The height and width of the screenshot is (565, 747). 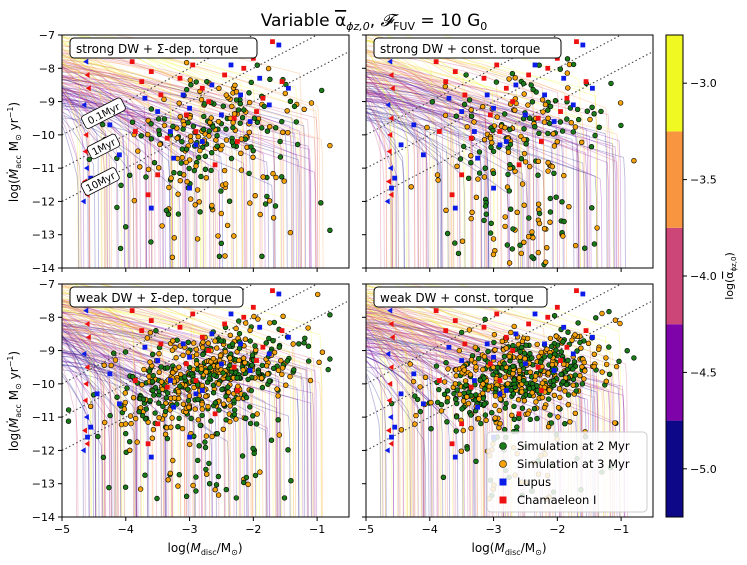 I want to click on lupus-point, so click(x=202, y=390).